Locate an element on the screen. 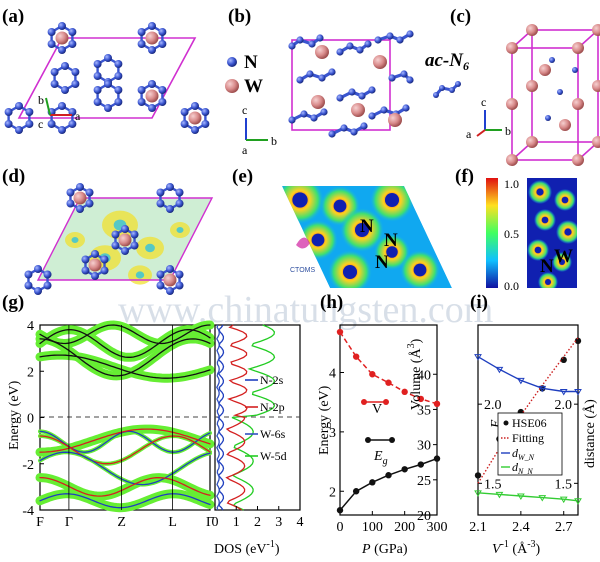 This screenshot has width=600, height=562. watermark: www.chinatungsten.com is located at coordinates (305, 310).